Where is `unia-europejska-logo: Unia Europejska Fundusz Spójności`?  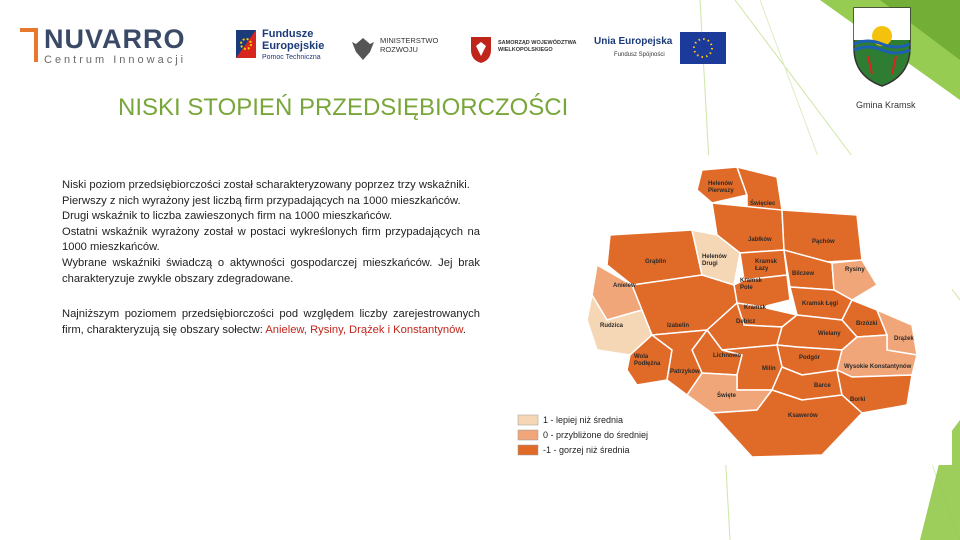 unia-europejska-logo: Unia Europejska Fundusz Spójności is located at coordinates (660, 48).